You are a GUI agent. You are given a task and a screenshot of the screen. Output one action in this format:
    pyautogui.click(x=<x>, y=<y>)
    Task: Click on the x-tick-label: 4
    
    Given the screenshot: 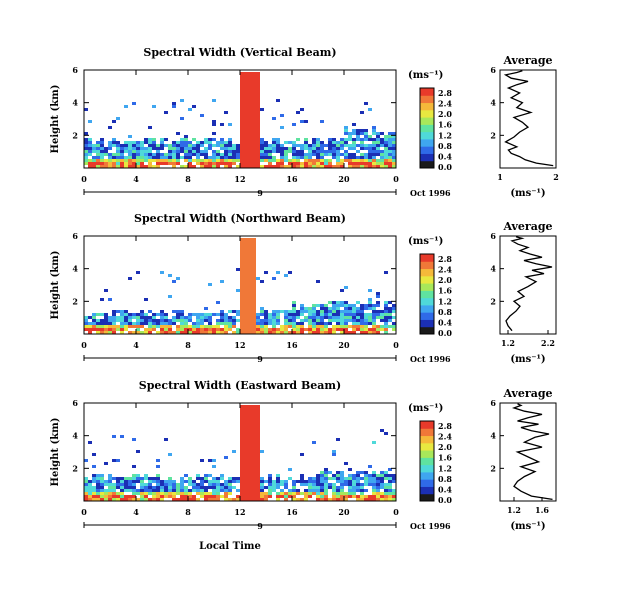 What is the action you would take?
    pyautogui.click(x=136, y=345)
    